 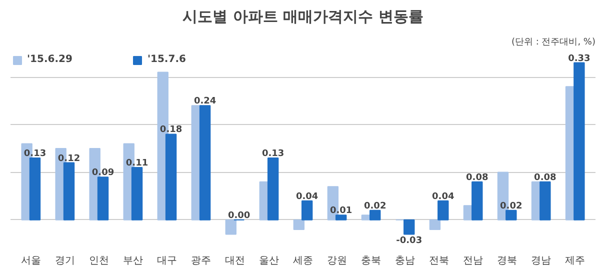 I want to click on x-tick-label: 부산, so click(x=132, y=261).